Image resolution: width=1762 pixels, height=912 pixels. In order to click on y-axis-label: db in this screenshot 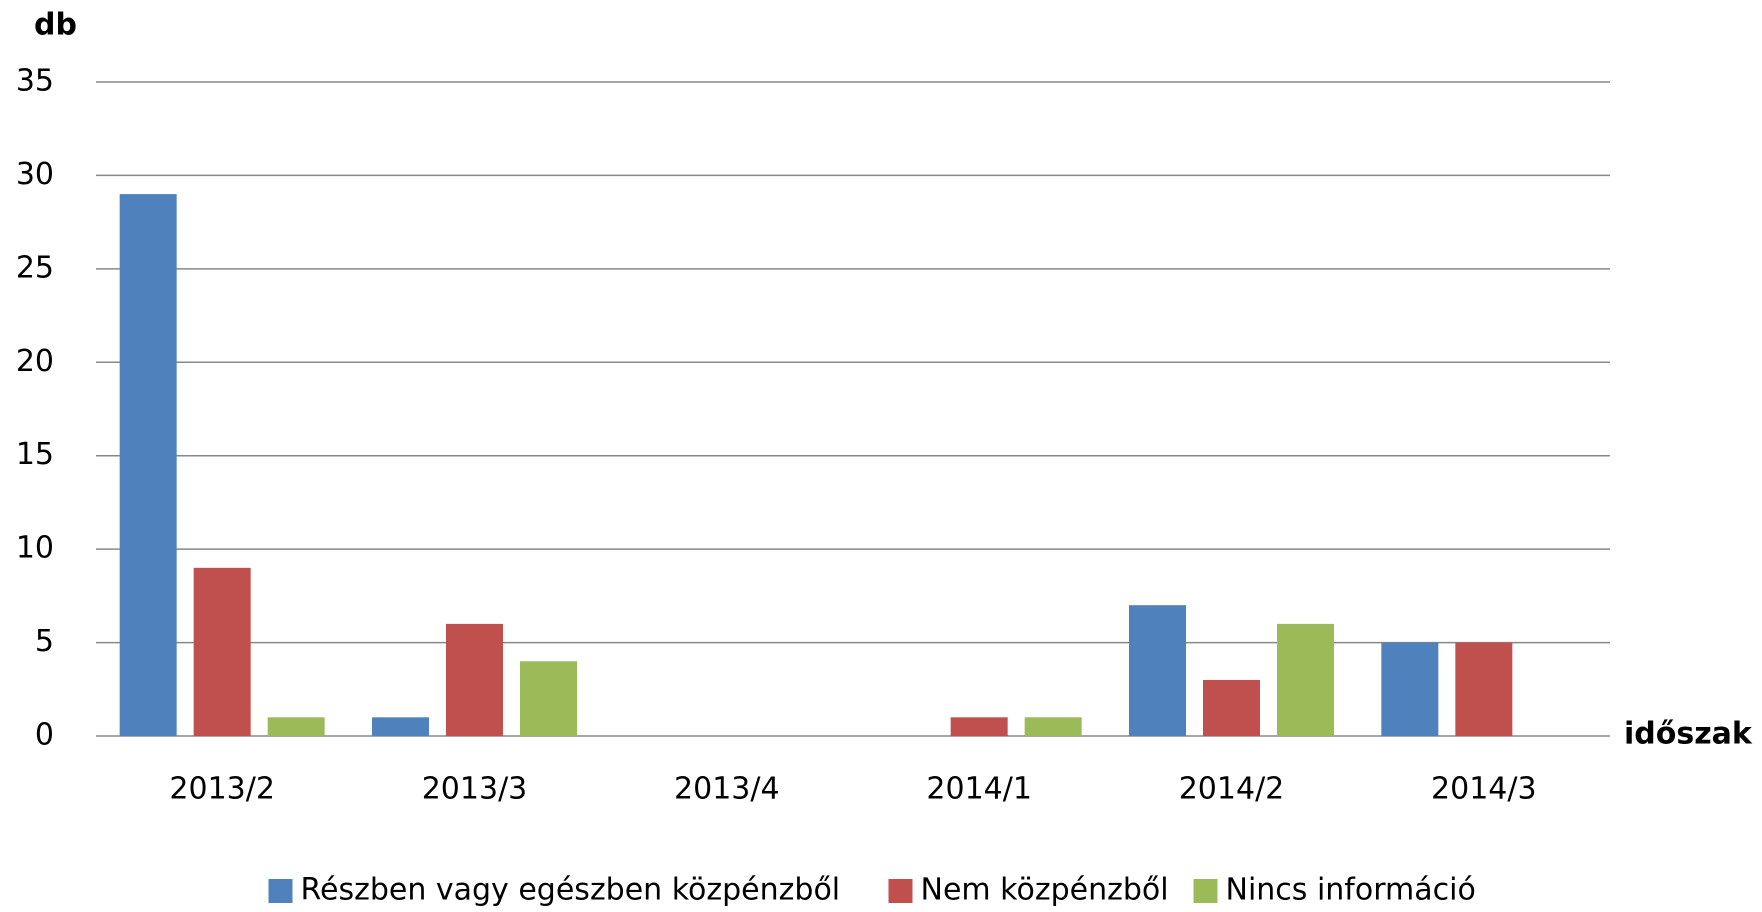, I will do `click(55, 25)`.